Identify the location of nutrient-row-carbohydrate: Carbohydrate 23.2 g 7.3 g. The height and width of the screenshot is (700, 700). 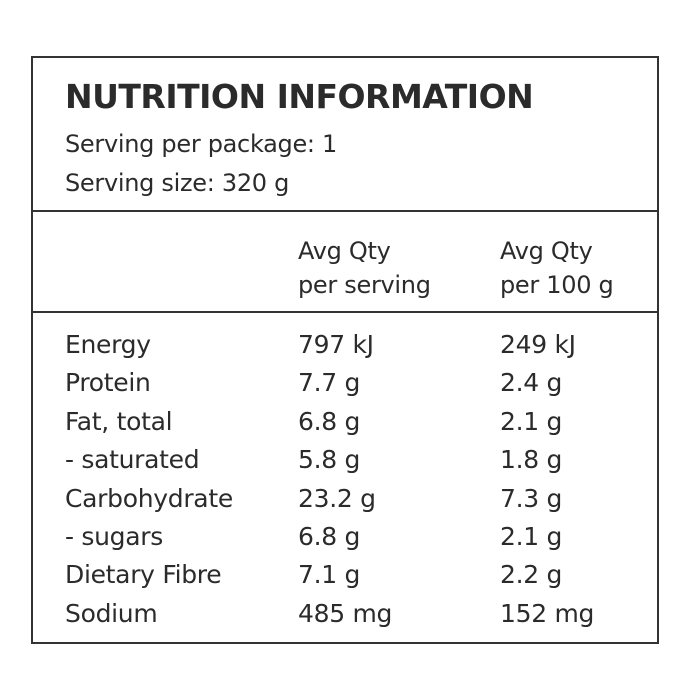
(360, 499).